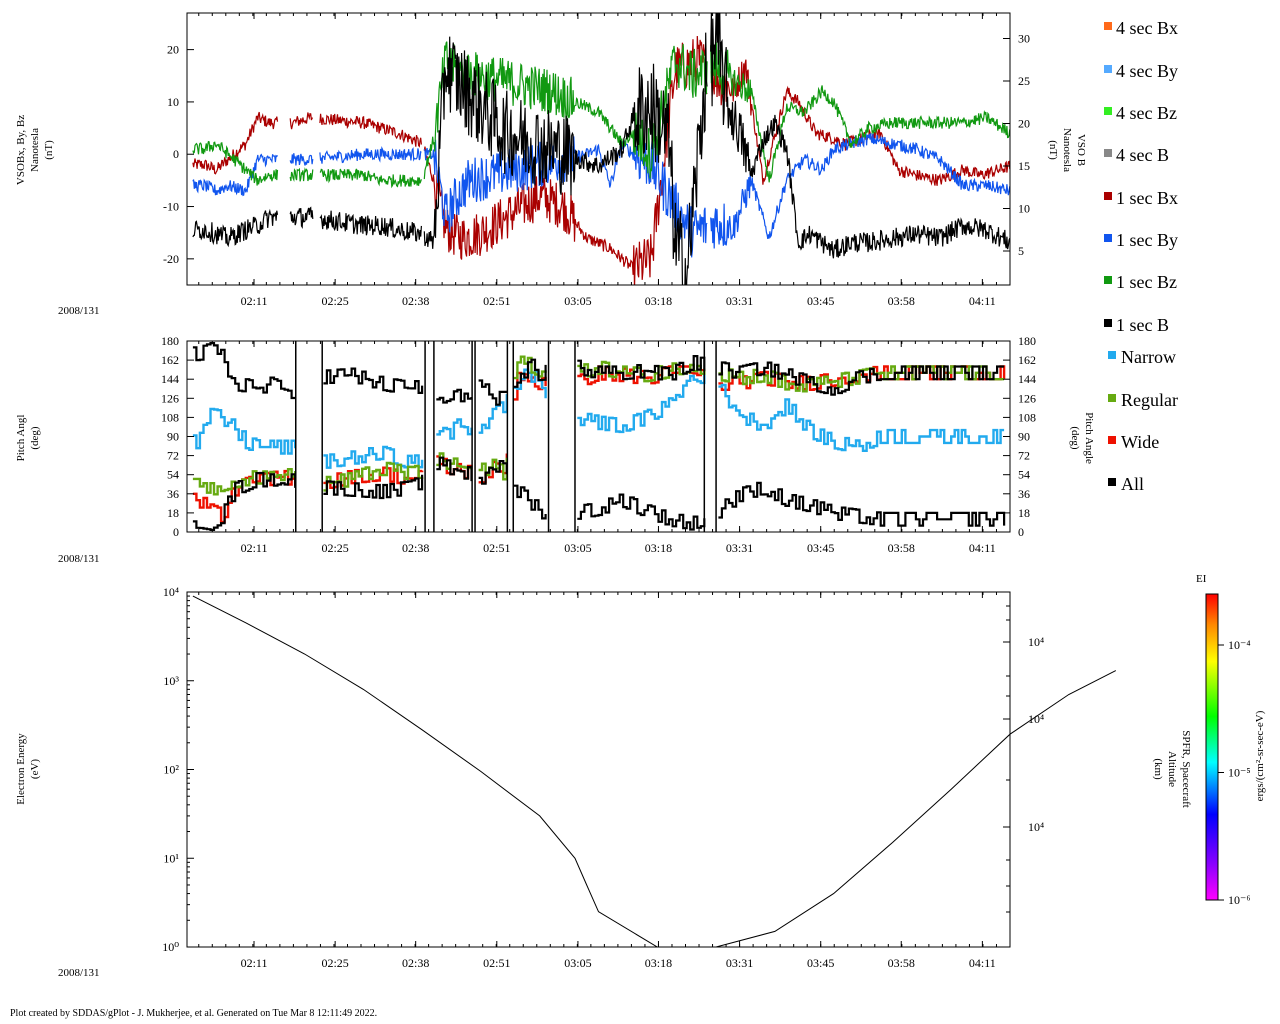 The image size is (1280, 1024). Describe the element at coordinates (1081, 150) in the screenshot. I see `mag-ylabel-right-line1: VSO B` at that location.